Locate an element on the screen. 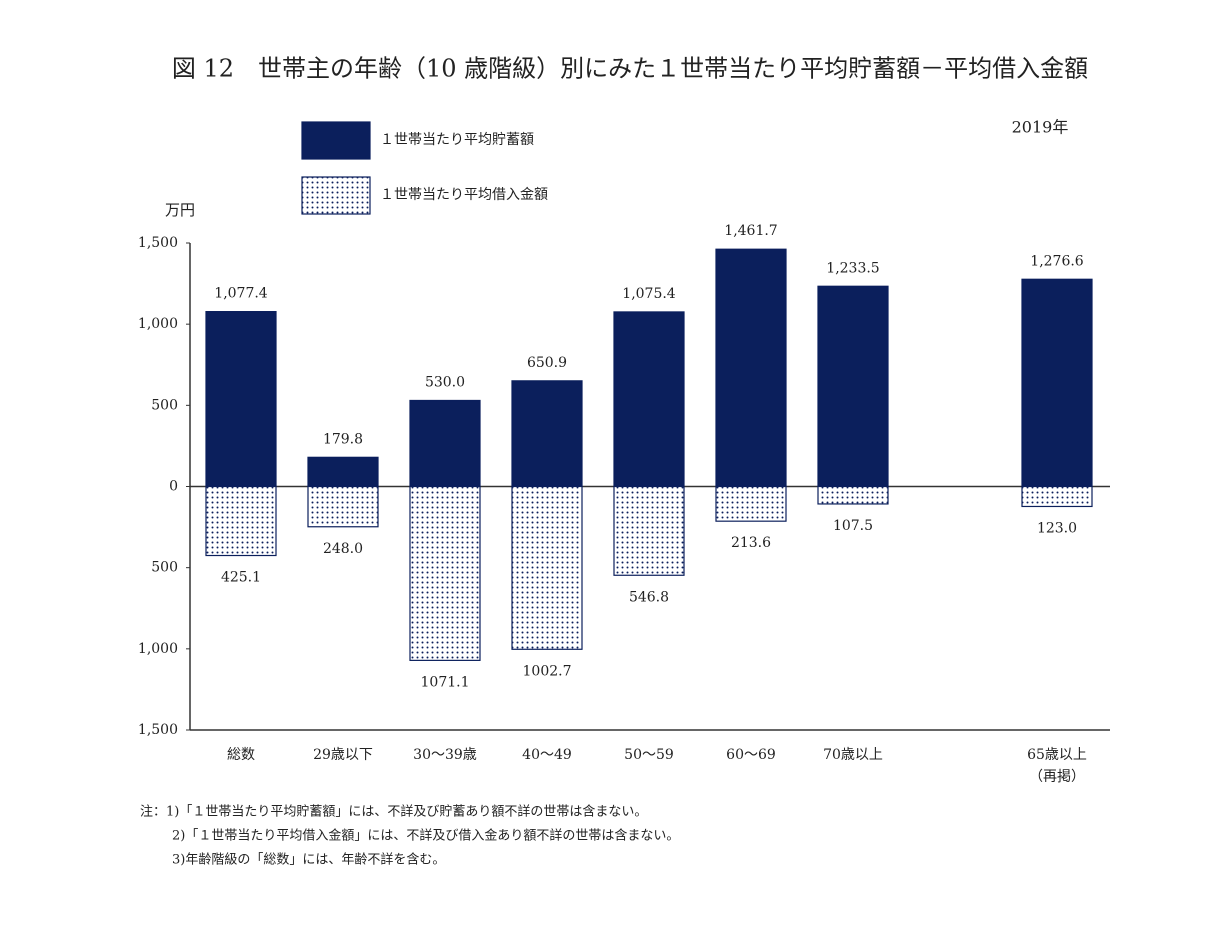 Image resolution: width=1222 pixels, height=934 pixels. value-label: 1,077.4 is located at coordinates (241, 294).